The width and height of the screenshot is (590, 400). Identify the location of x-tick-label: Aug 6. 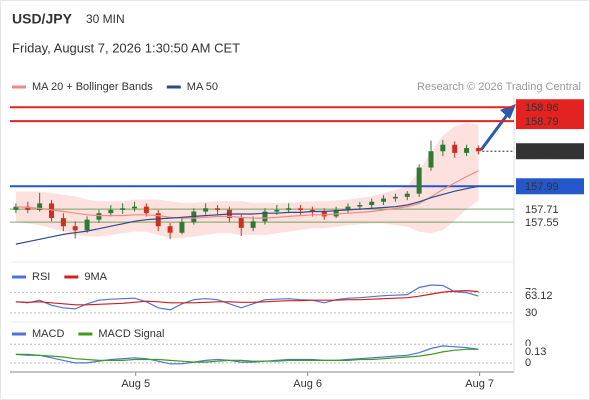
(307, 384).